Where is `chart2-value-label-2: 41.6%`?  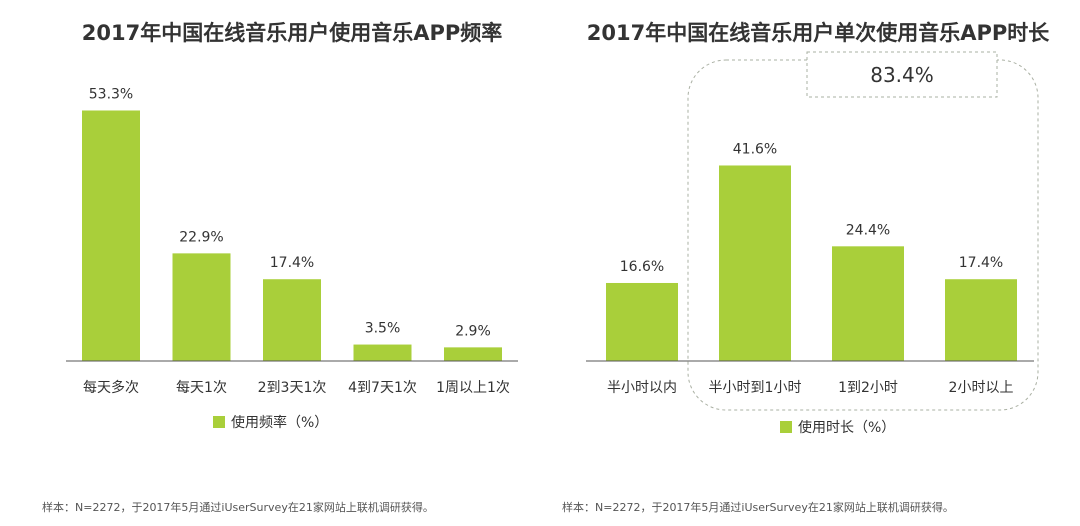 chart2-value-label-2: 41.6% is located at coordinates (755, 149).